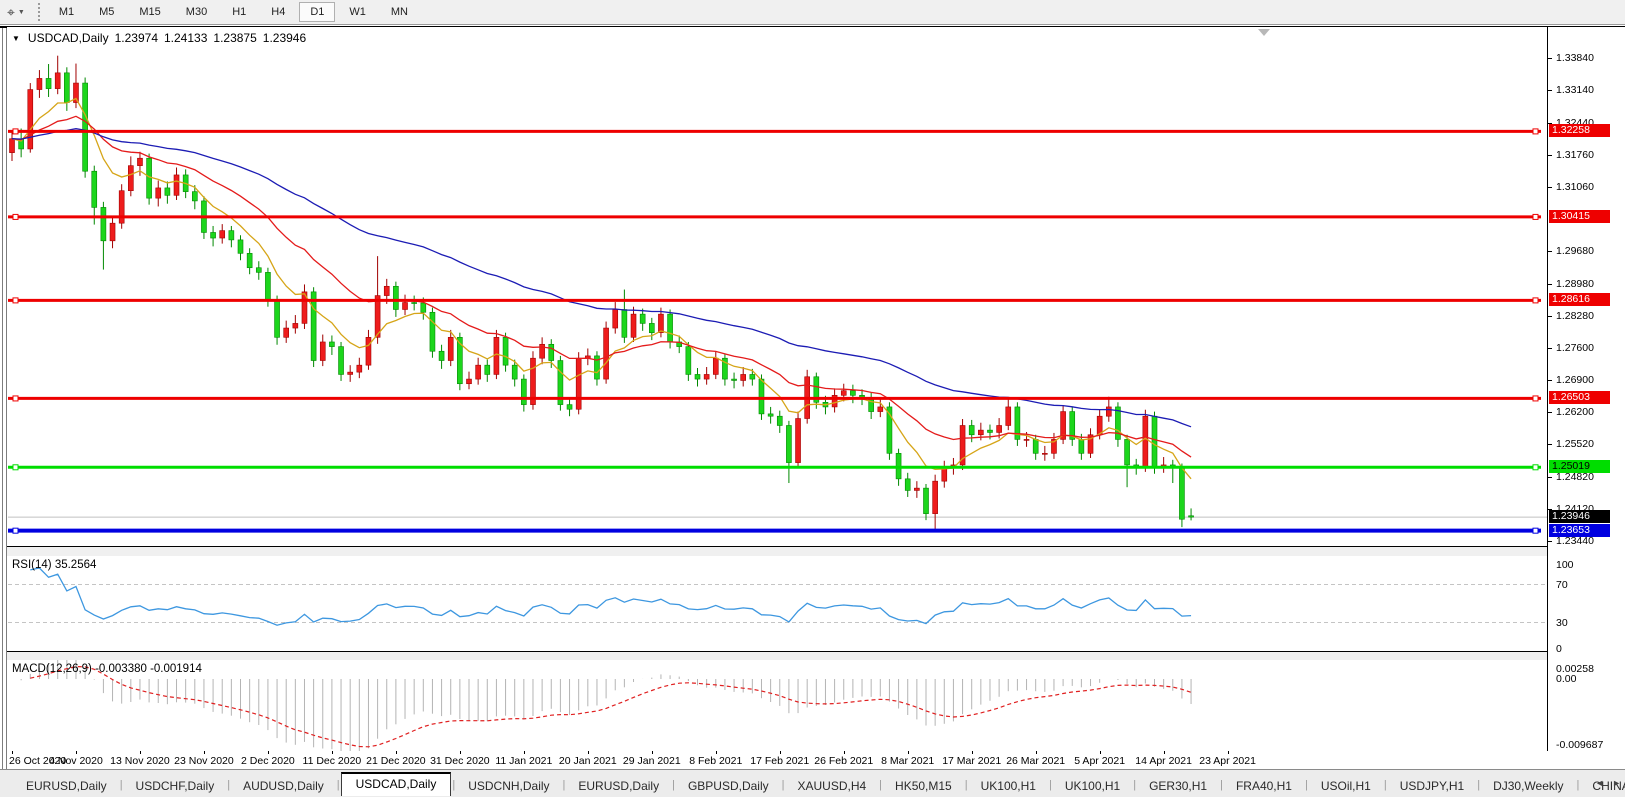  I want to click on price-tick-label: 1.28980, so click(1575, 283).